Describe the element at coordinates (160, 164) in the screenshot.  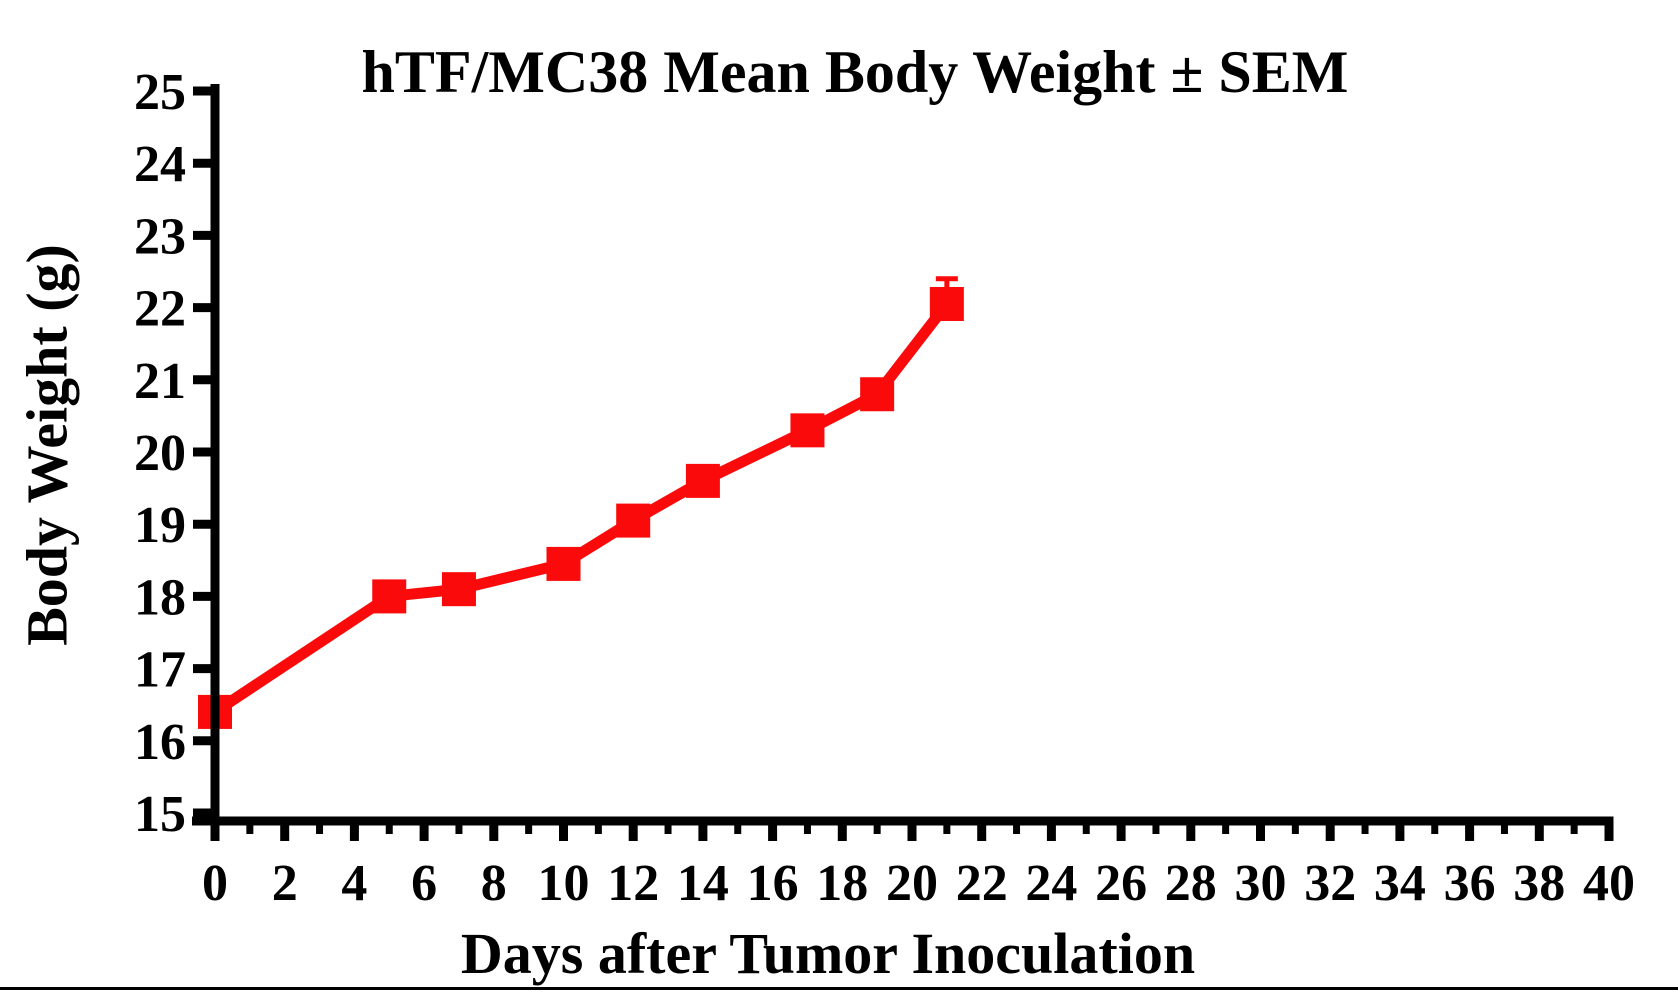
I see `y-tick-label: 24` at that location.